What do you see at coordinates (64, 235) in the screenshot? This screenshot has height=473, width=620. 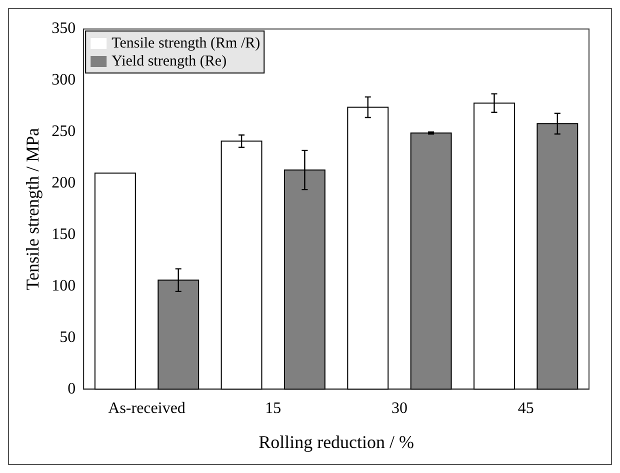 I see `y-tick-label: 150` at bounding box center [64, 235].